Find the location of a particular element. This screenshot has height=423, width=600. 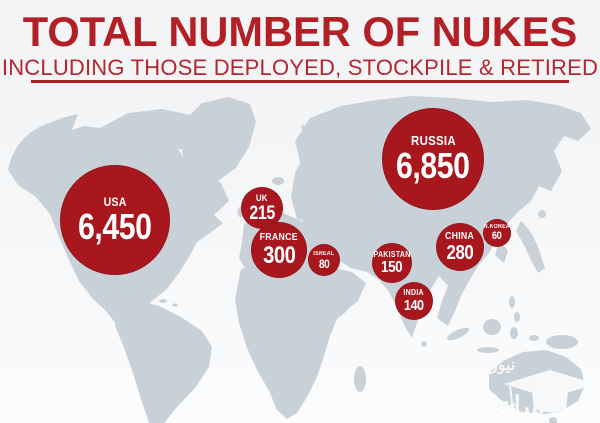

header-divider is located at coordinates (300, 81).